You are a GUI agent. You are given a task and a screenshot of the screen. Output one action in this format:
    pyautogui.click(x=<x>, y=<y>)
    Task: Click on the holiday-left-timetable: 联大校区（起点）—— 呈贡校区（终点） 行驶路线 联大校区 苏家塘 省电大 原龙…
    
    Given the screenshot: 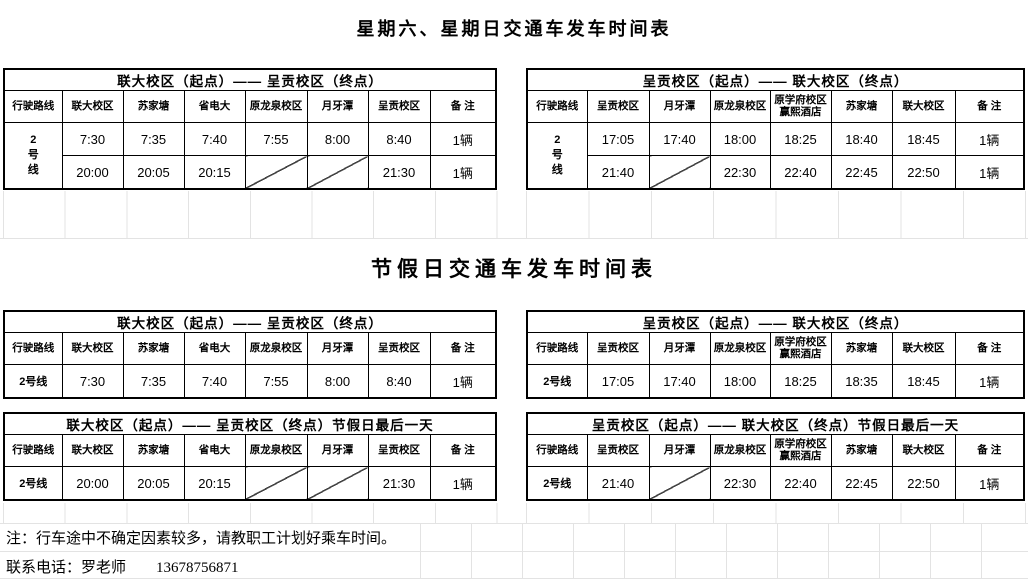 What is the action you would take?
    pyautogui.click(x=250, y=354)
    